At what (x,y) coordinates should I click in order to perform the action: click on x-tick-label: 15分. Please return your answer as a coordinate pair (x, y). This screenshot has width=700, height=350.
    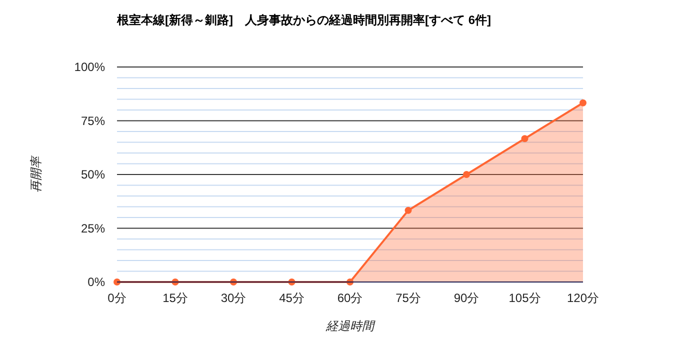
    Looking at the image, I should click on (175, 298).